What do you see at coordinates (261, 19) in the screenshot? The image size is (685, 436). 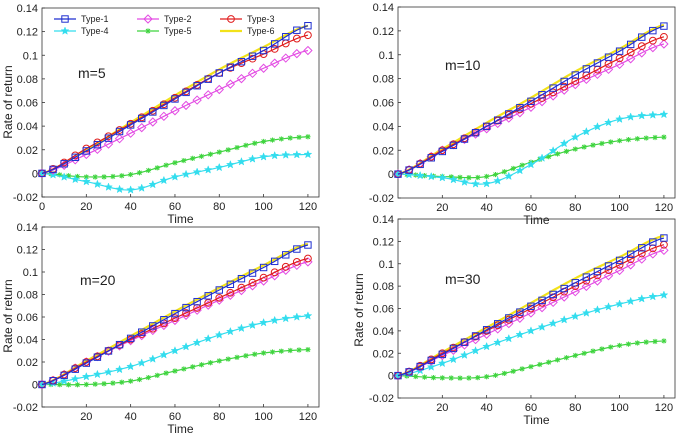 I see `legend-entry: Type-3` at bounding box center [261, 19].